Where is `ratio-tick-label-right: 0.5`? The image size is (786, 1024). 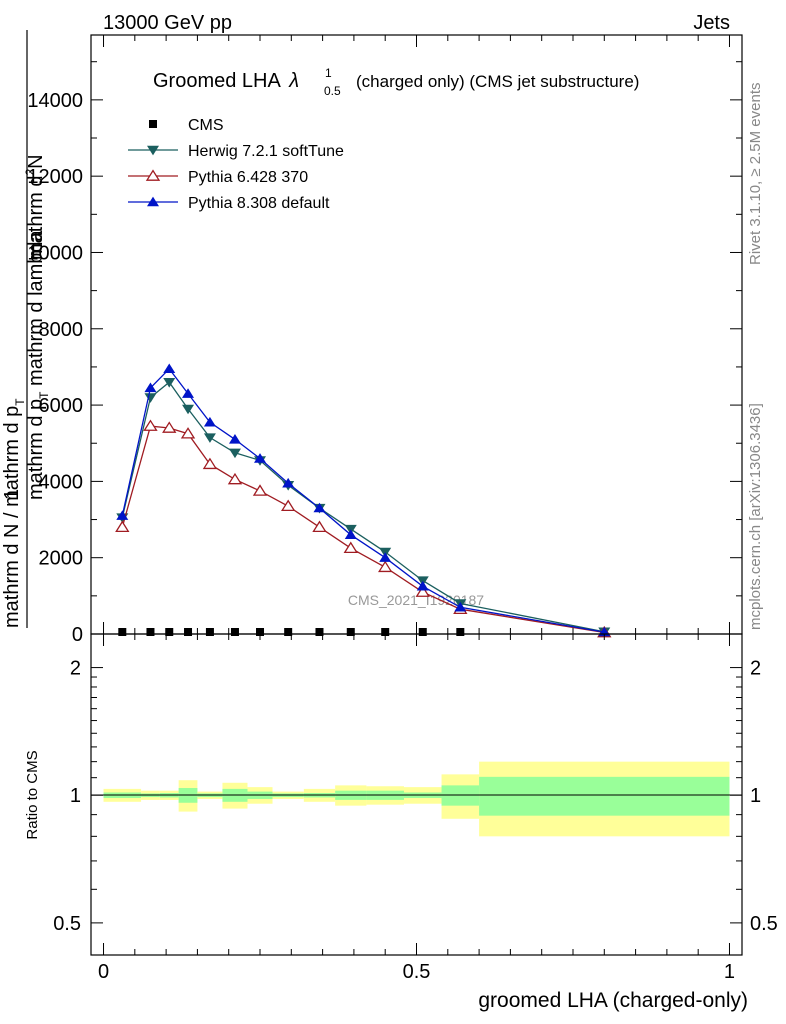
ratio-tick-label-right: 0.5 is located at coordinates (764, 924).